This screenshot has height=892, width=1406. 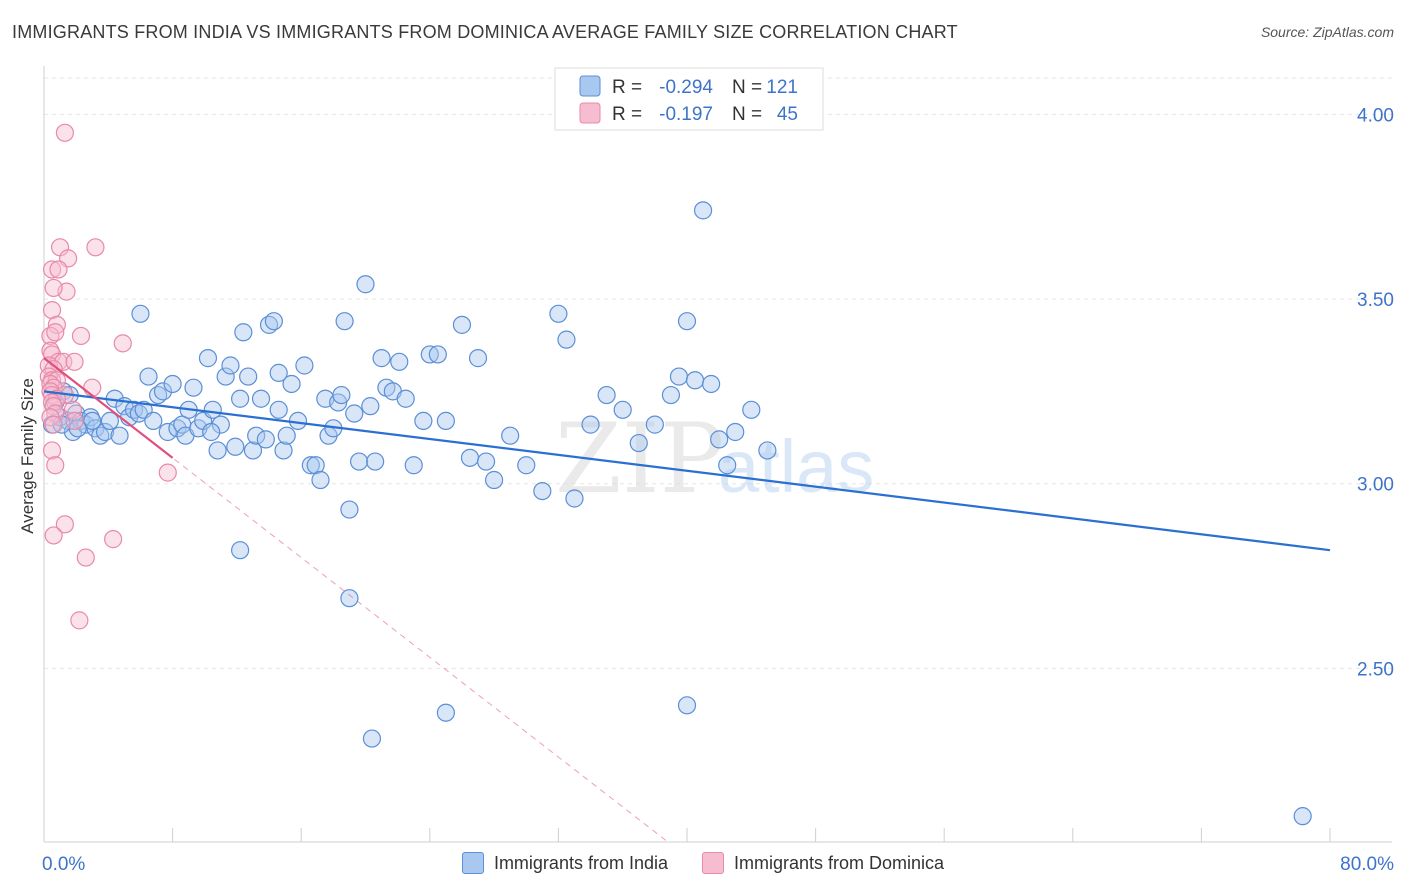 I want to click on y-tick-label: 2.50, so click(x=1375, y=669).